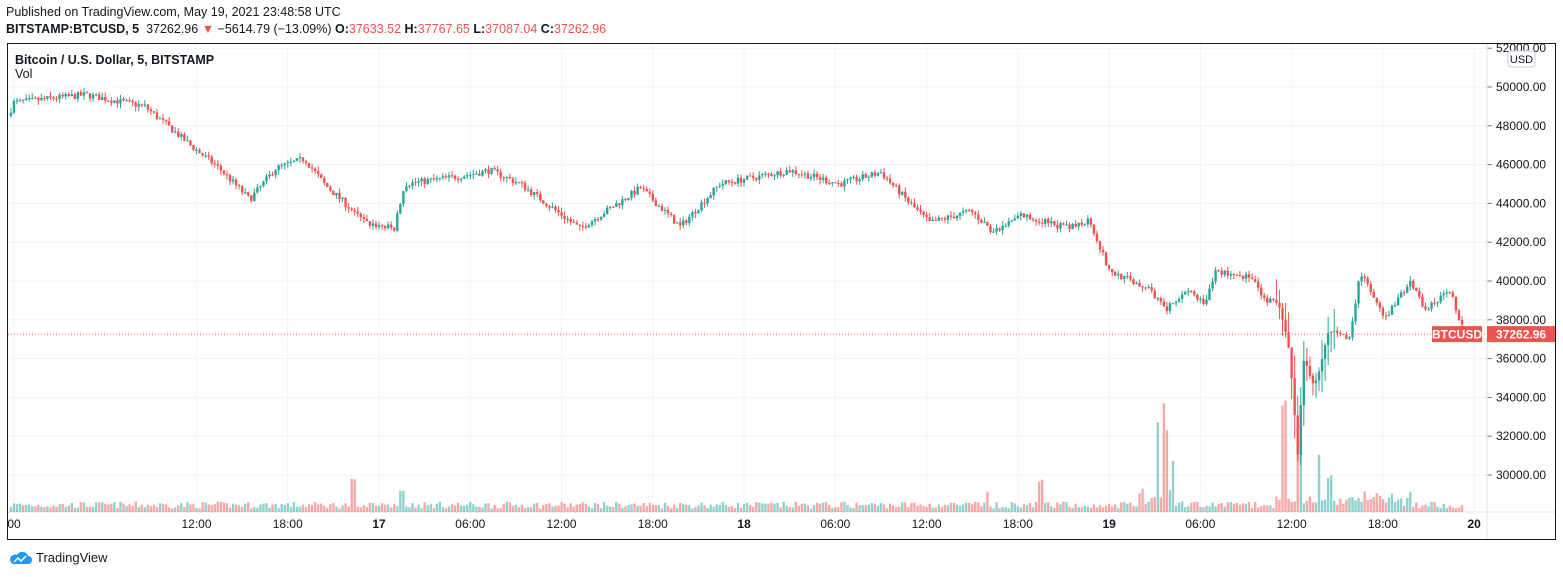 This screenshot has width=1563, height=577. I want to click on y-tick-label: 36000.00, so click(1521, 359).